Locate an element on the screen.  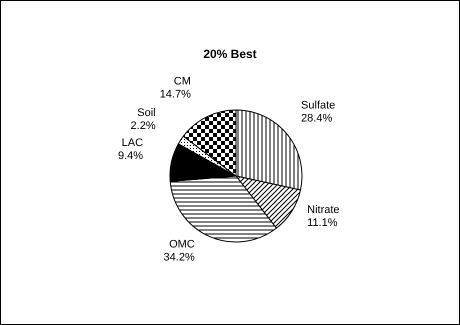
data-label: 2.2% is located at coordinates (143, 126).